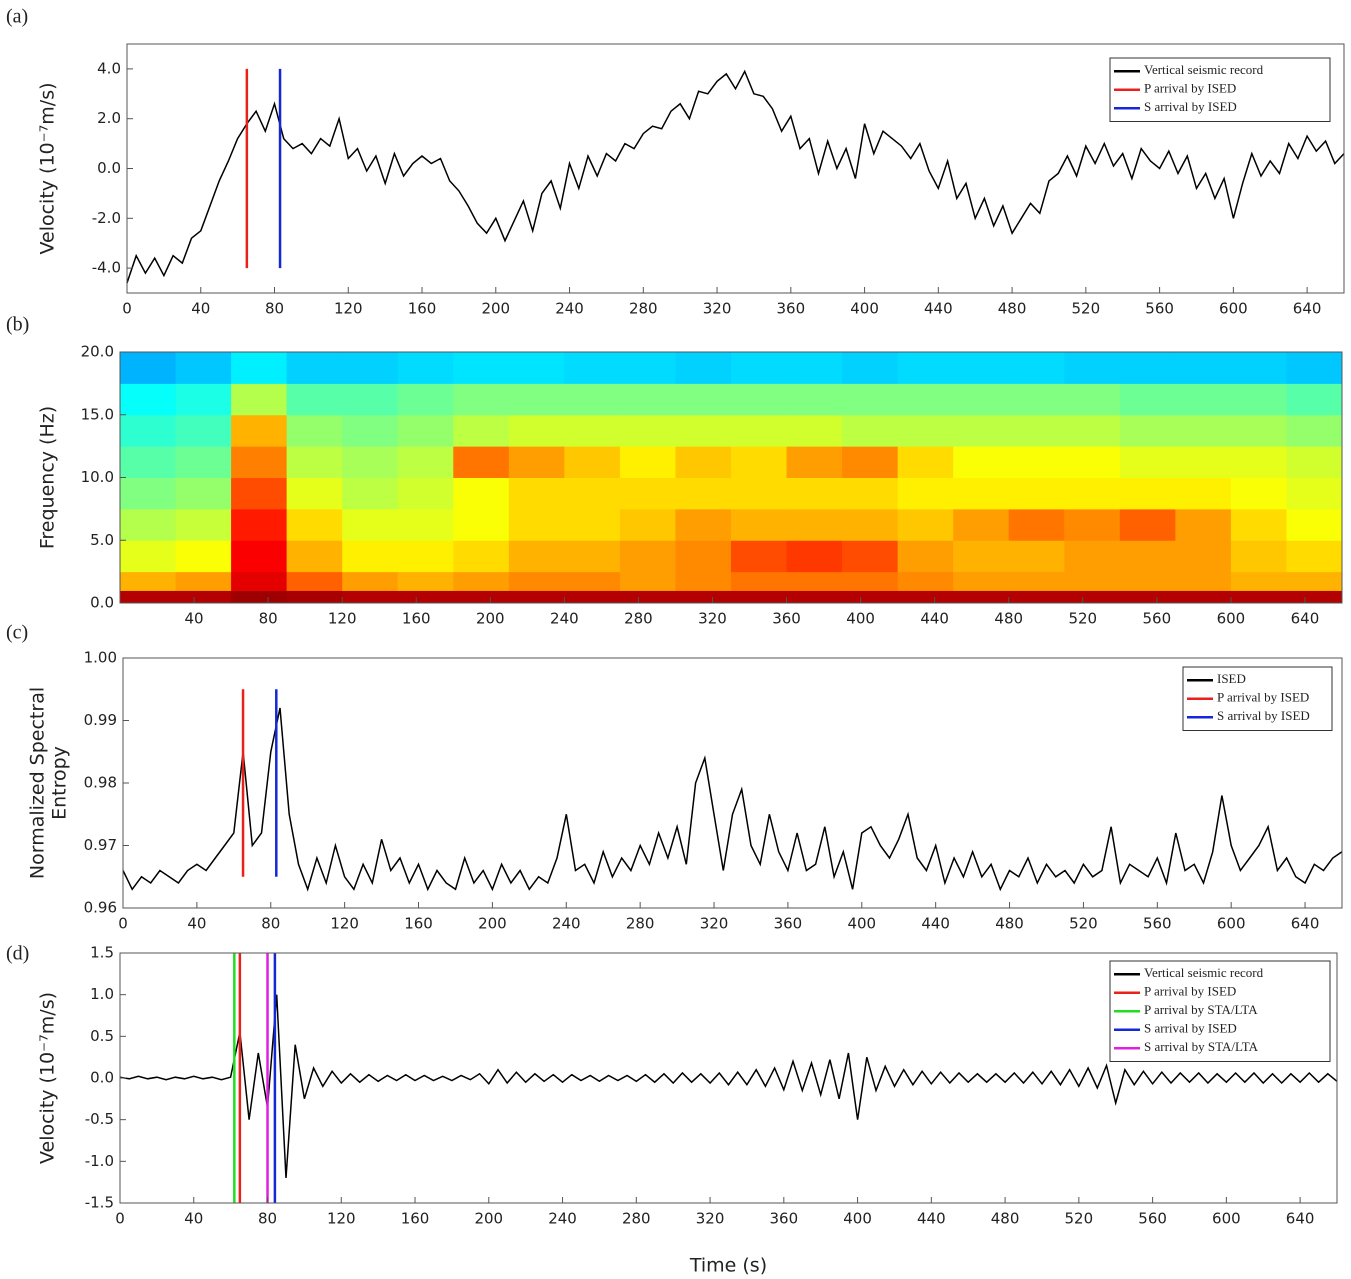  I want to click on legend-label: Vertical seismic record, so click(1204, 69).